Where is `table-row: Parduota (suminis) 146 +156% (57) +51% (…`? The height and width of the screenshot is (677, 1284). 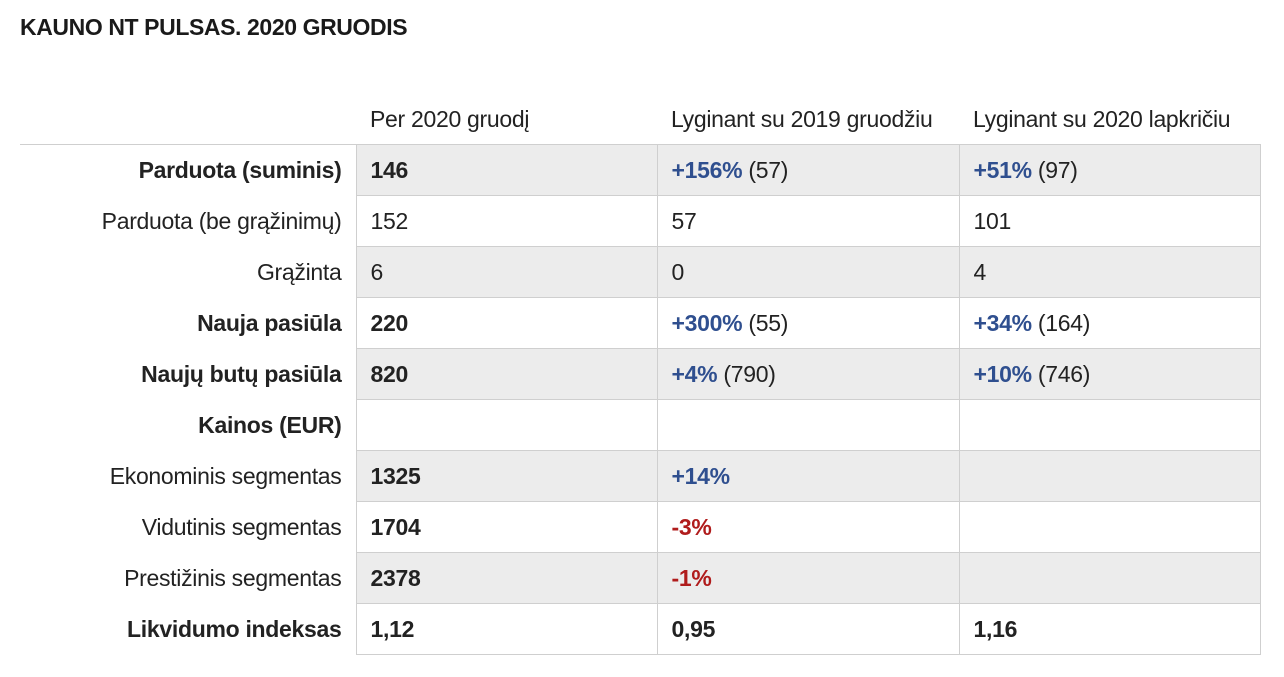
table-row: Parduota (suminis) 146 +156% (57) +51% (… is located at coordinates (640, 170).